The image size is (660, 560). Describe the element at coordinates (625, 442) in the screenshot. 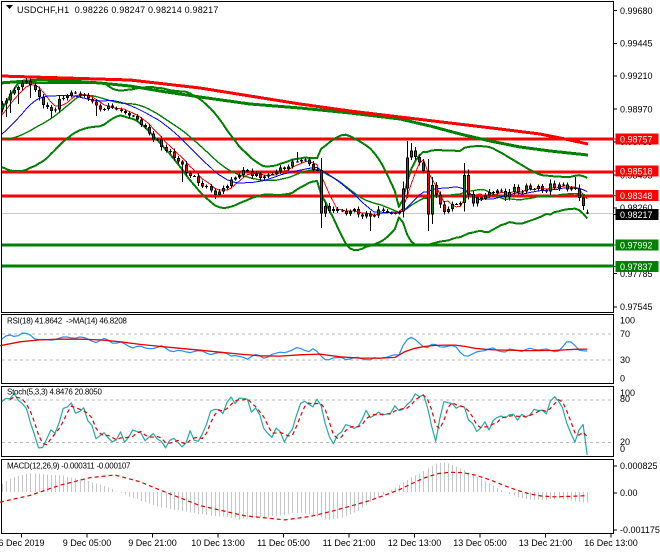

I see `svg-text: 20` at that location.